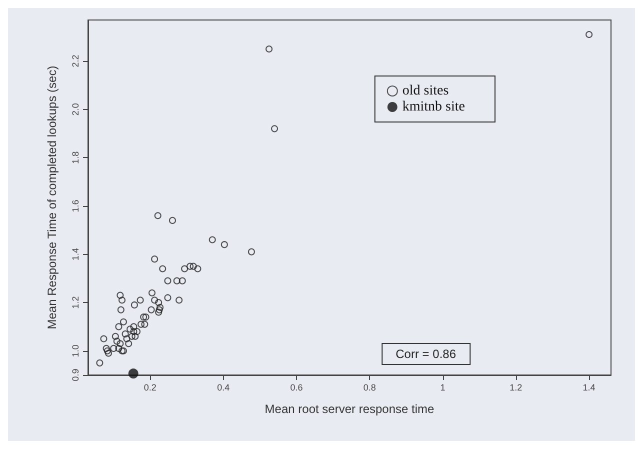 This screenshot has width=643, height=449. Describe the element at coordinates (349, 409) in the screenshot. I see `x-axis-title: Mean root server response time` at that location.